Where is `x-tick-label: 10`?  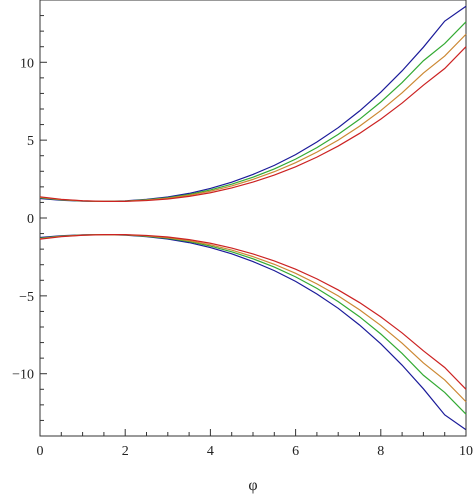 x-tick-label: 10 is located at coordinates (466, 451).